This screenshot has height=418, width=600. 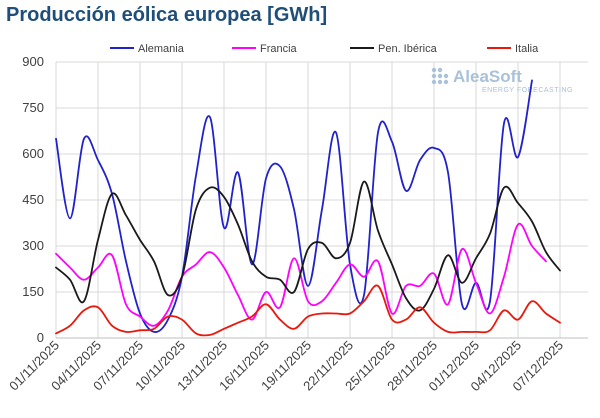 I want to click on aleasoft-dots-logo-icon, so click(x=440, y=76).